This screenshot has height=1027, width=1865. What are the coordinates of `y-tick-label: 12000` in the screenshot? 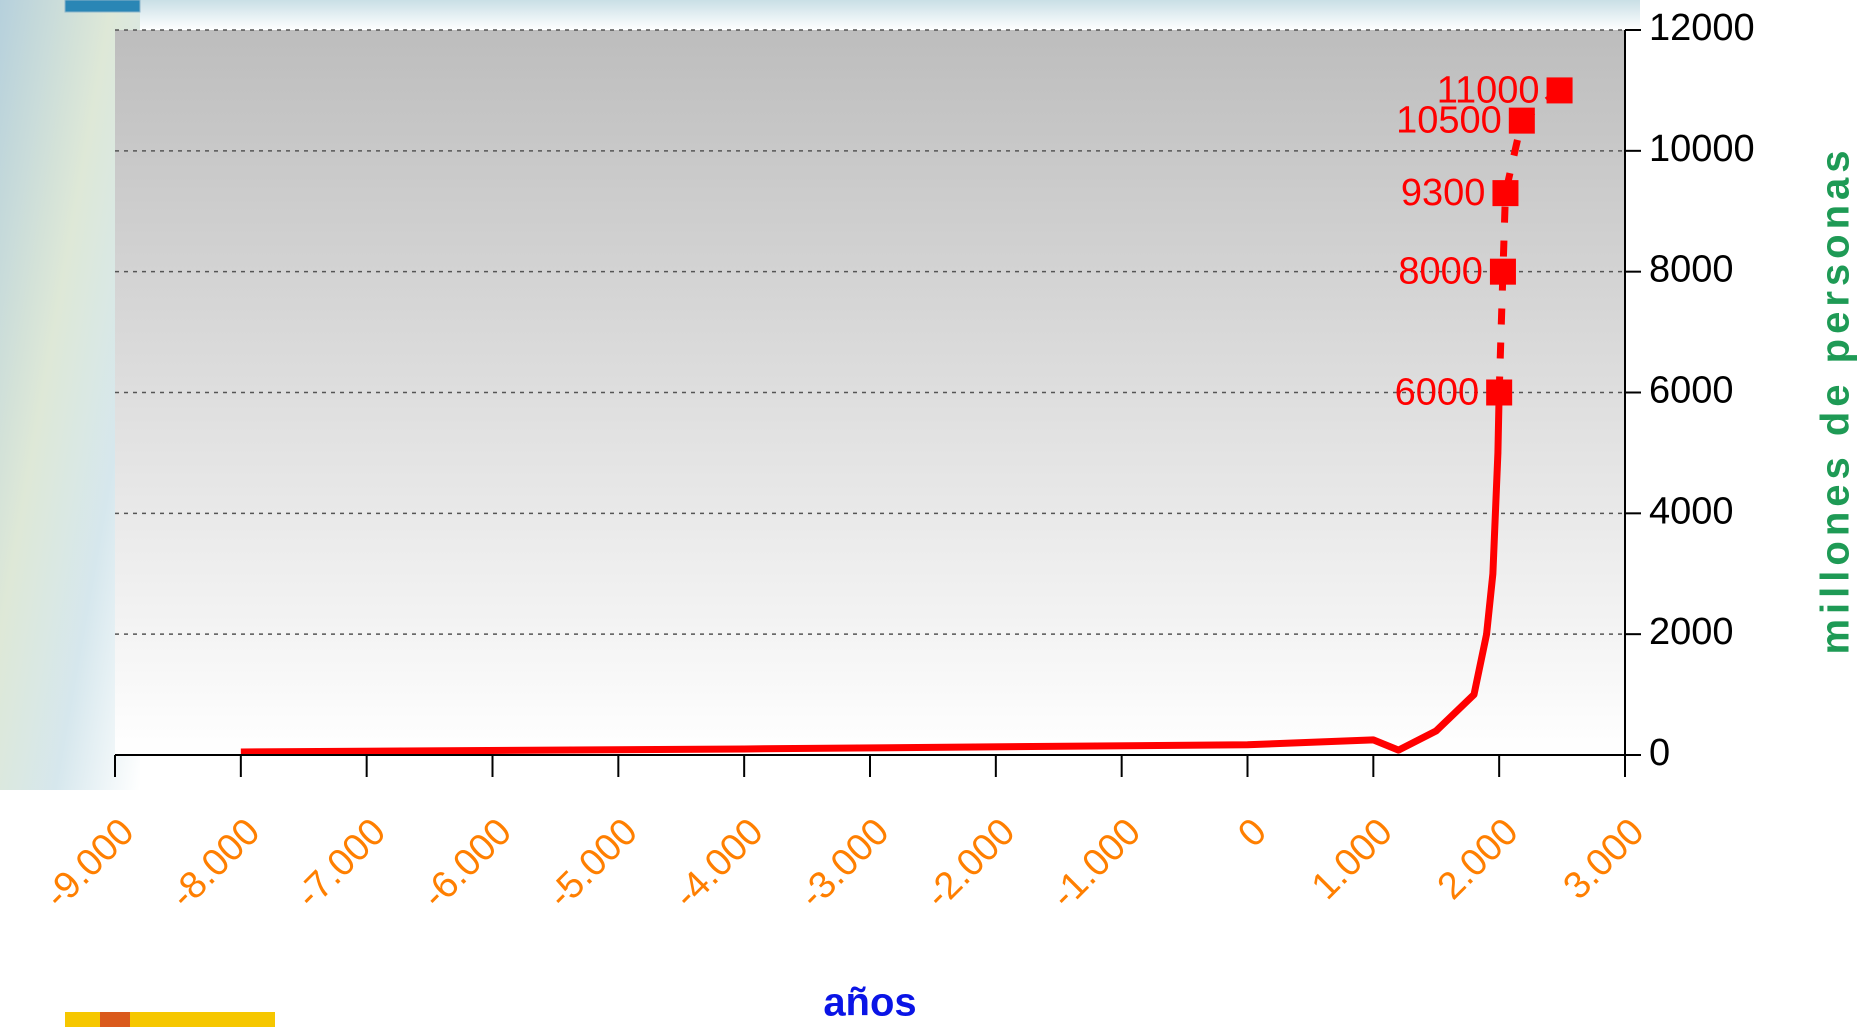 It's located at (1702, 28).